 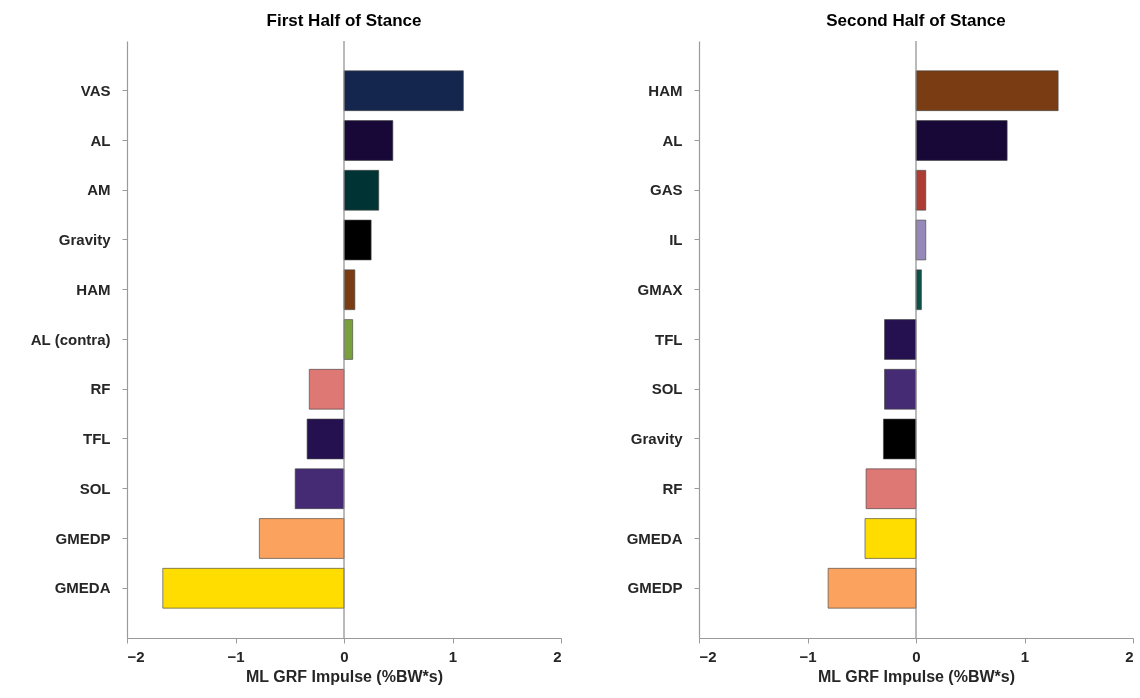 I want to click on y-tick-label: AM, so click(x=99, y=190).